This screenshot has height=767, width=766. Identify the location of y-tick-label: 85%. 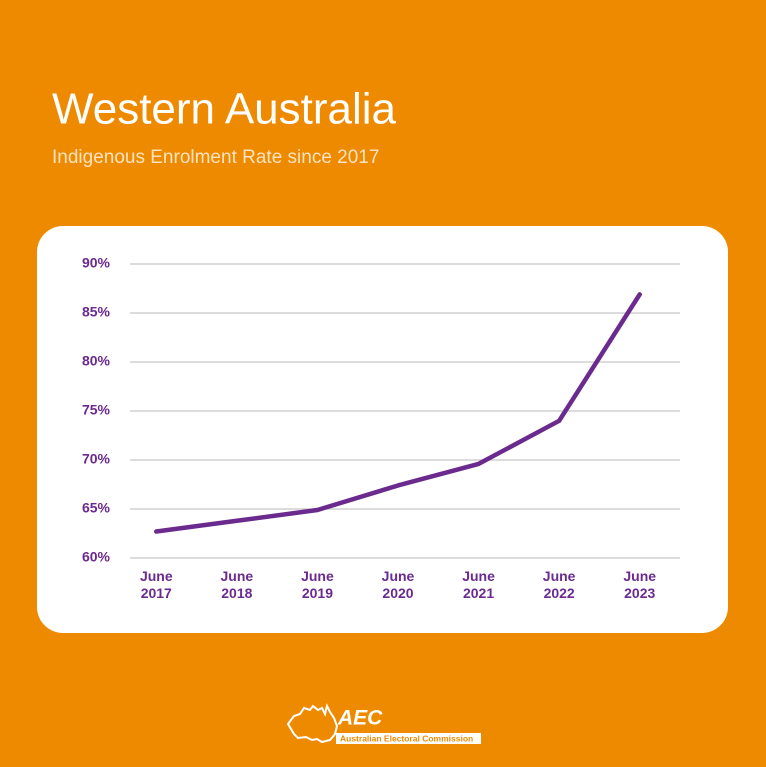
(96, 312).